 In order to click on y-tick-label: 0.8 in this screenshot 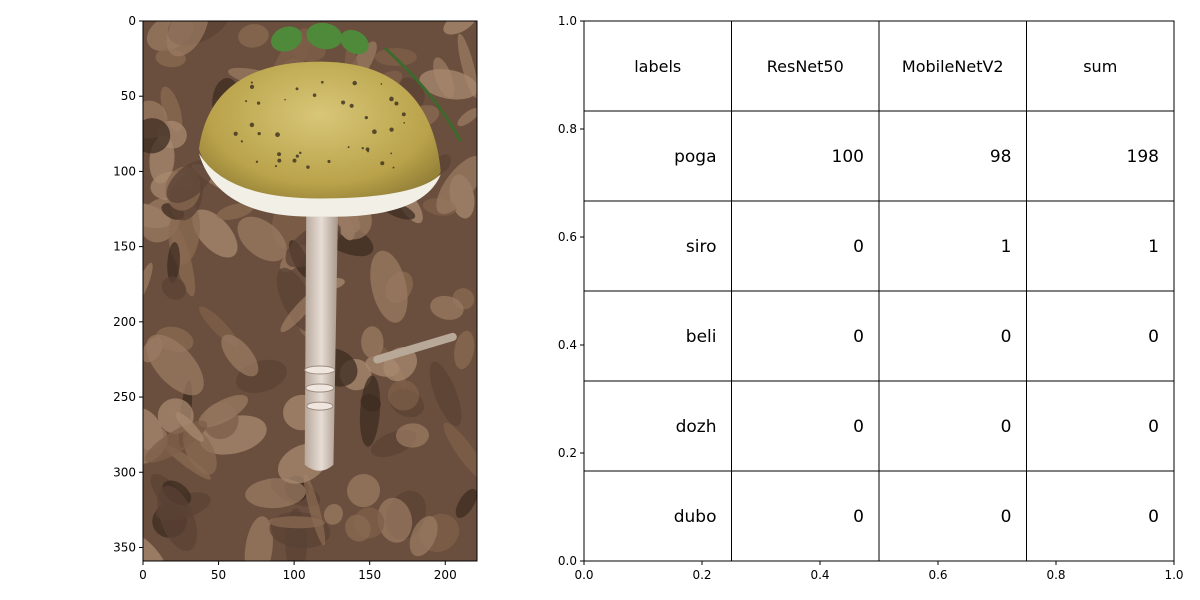, I will do `click(567, 129)`.